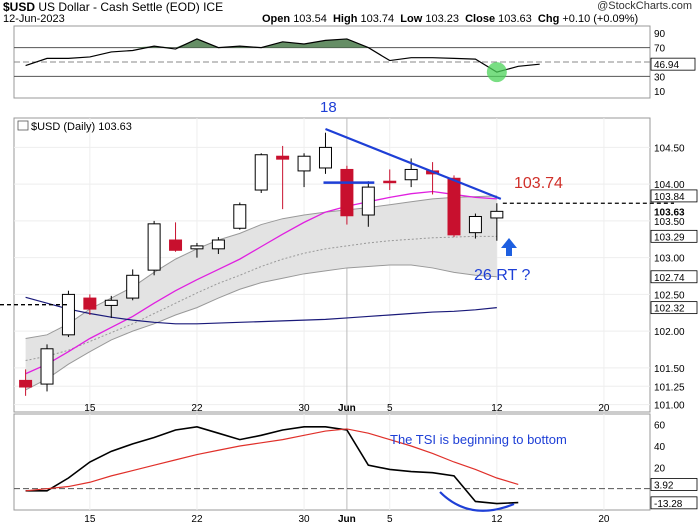  Describe the element at coordinates (548, 19) in the screenshot. I see `chg-label: Chg` at that location.